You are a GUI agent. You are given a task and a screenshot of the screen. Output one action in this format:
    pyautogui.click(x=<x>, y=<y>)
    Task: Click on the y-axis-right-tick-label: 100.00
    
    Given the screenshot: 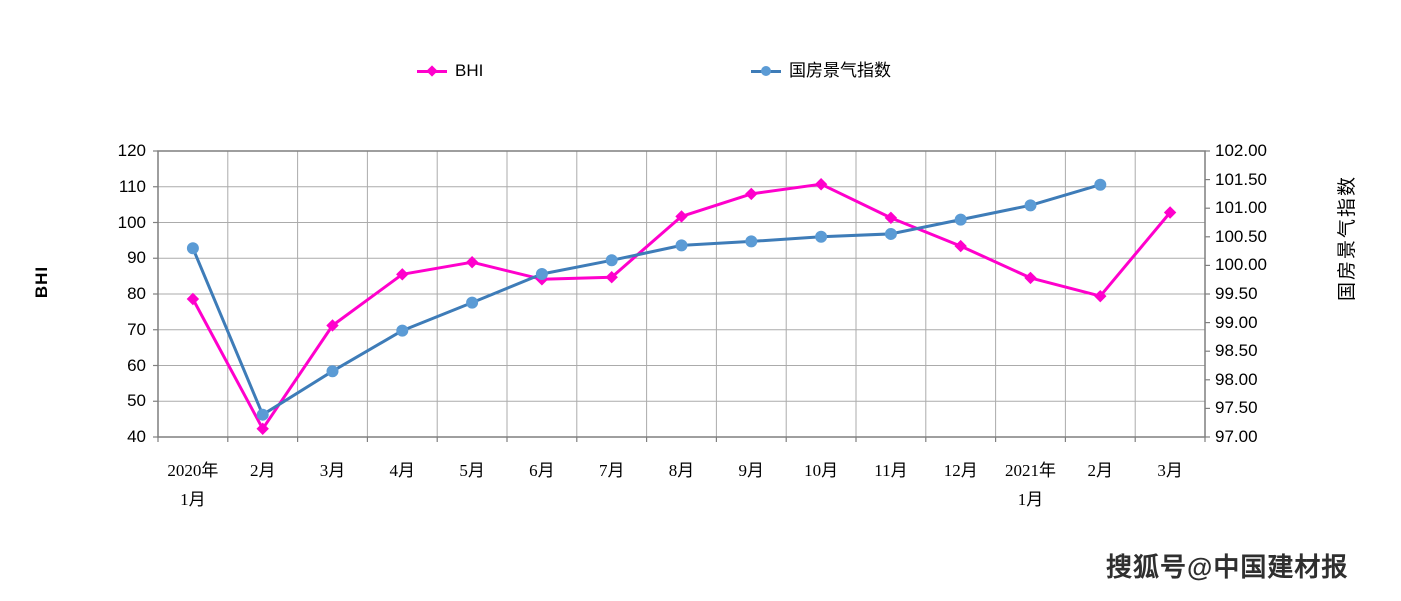 What is the action you would take?
    pyautogui.click(x=1241, y=265)
    